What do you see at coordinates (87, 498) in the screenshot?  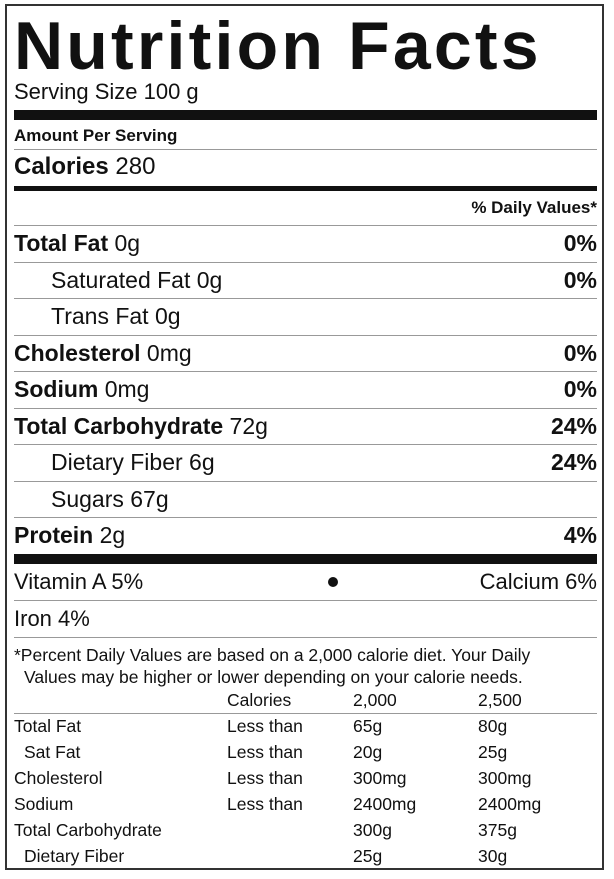 I see `nutrient-label: Sugars` at bounding box center [87, 498].